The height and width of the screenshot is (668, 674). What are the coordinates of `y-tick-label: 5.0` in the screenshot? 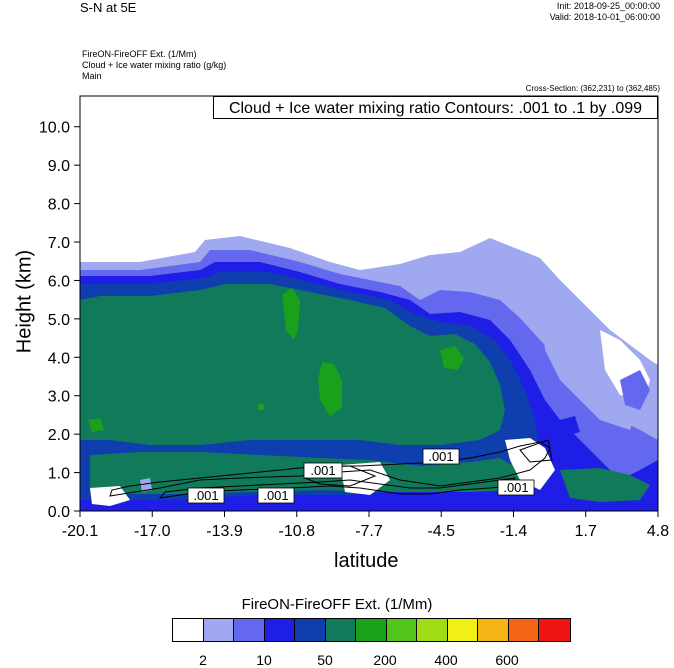 It's located at (59, 320).